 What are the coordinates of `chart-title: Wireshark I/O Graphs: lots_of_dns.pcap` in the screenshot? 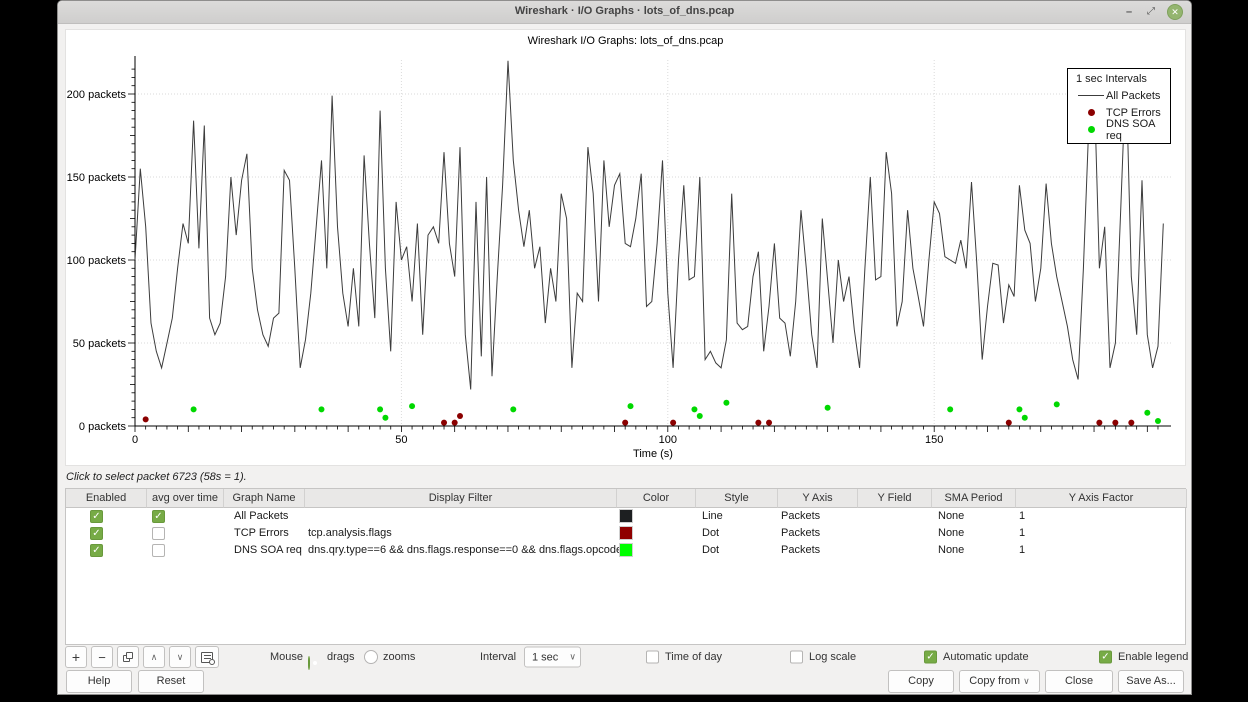 It's located at (625, 41).